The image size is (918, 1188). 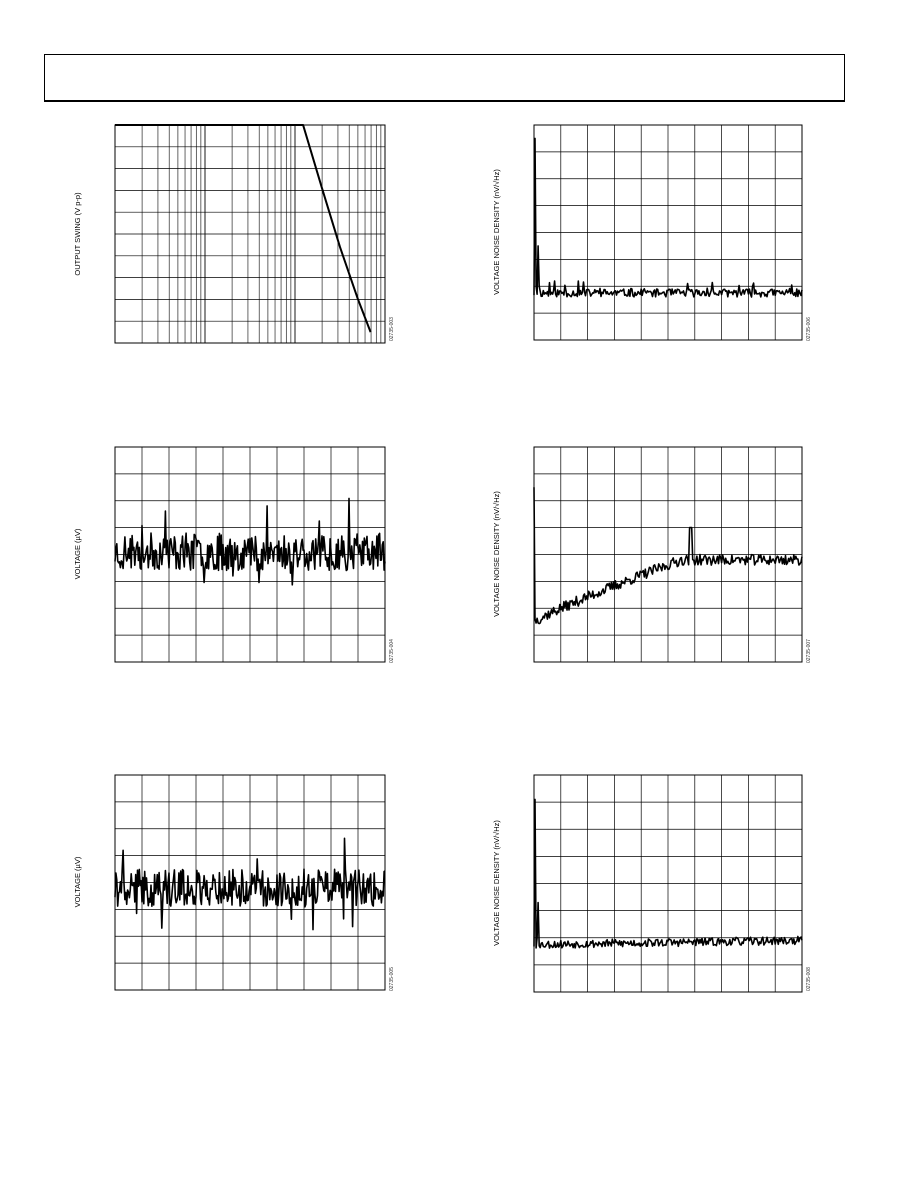 I want to click on output-swing-chart: OUTPUT SWING (V p-p) 02735-003, so click(x=234, y=234).